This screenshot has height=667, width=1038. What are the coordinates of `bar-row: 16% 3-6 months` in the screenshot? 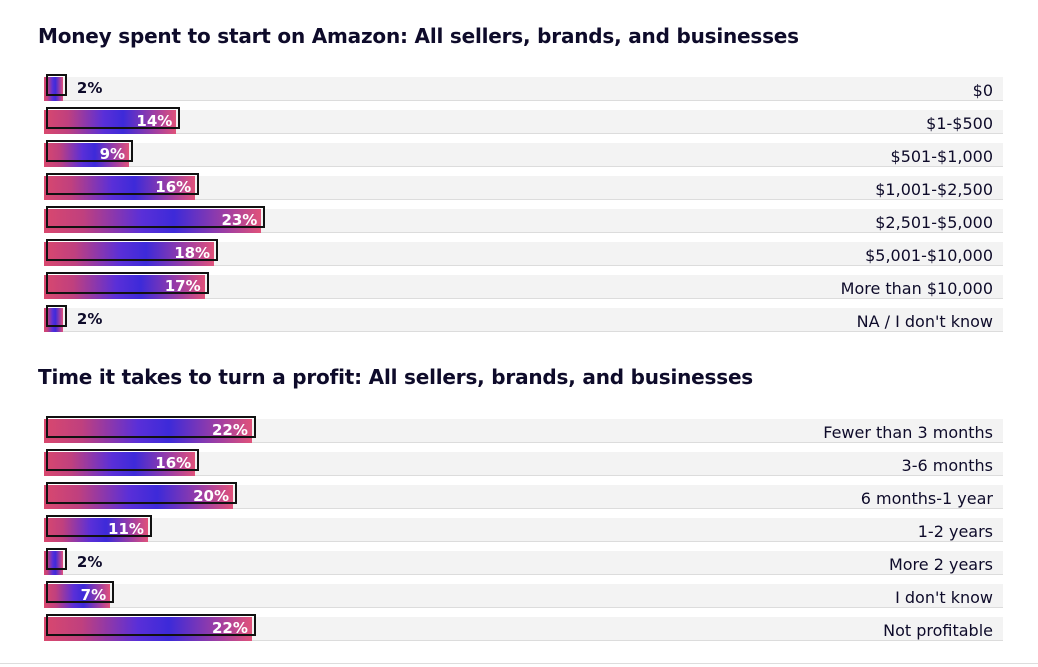 It's located at (523, 462).